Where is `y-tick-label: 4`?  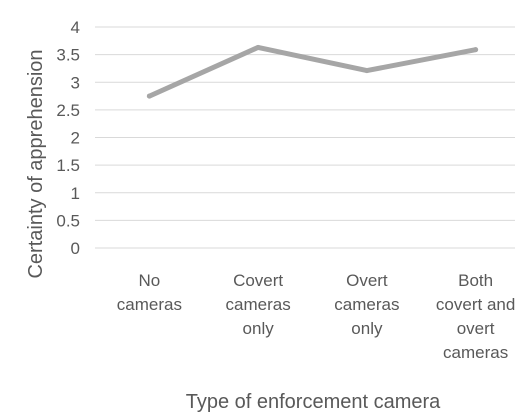 y-tick-label: 4 is located at coordinates (75, 27).